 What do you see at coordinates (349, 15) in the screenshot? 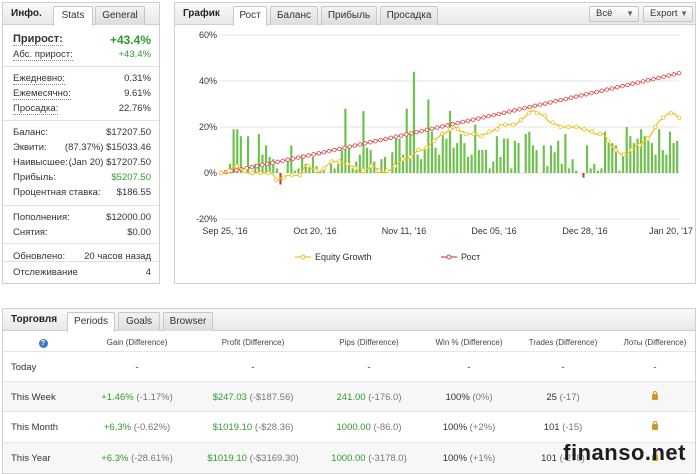
I see `tab-profit: Прибыль` at bounding box center [349, 15].